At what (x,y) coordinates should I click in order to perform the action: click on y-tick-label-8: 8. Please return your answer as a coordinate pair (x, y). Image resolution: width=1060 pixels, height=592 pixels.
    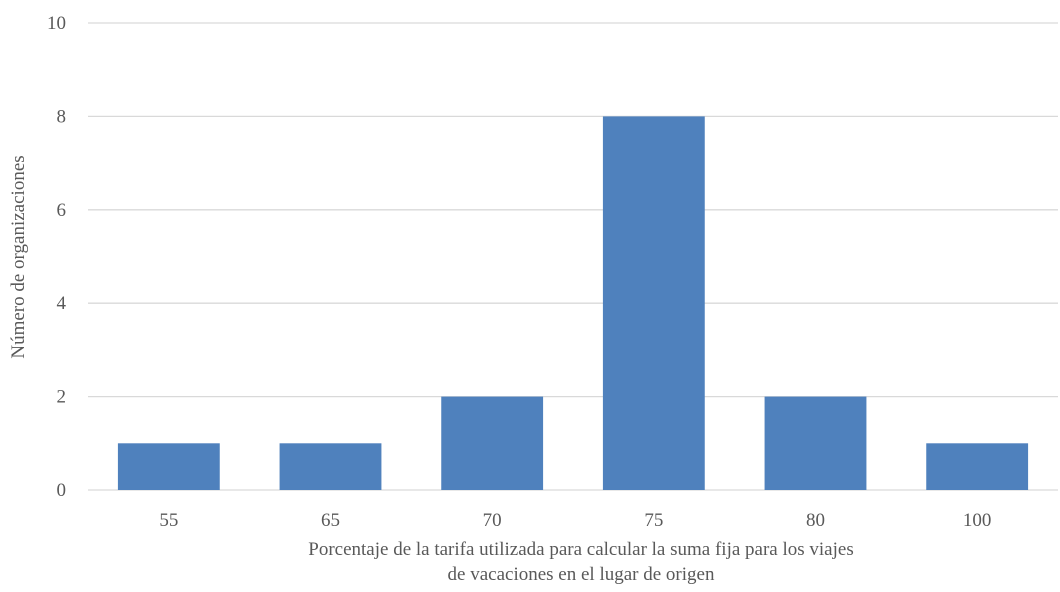
    Looking at the image, I should click on (62, 116).